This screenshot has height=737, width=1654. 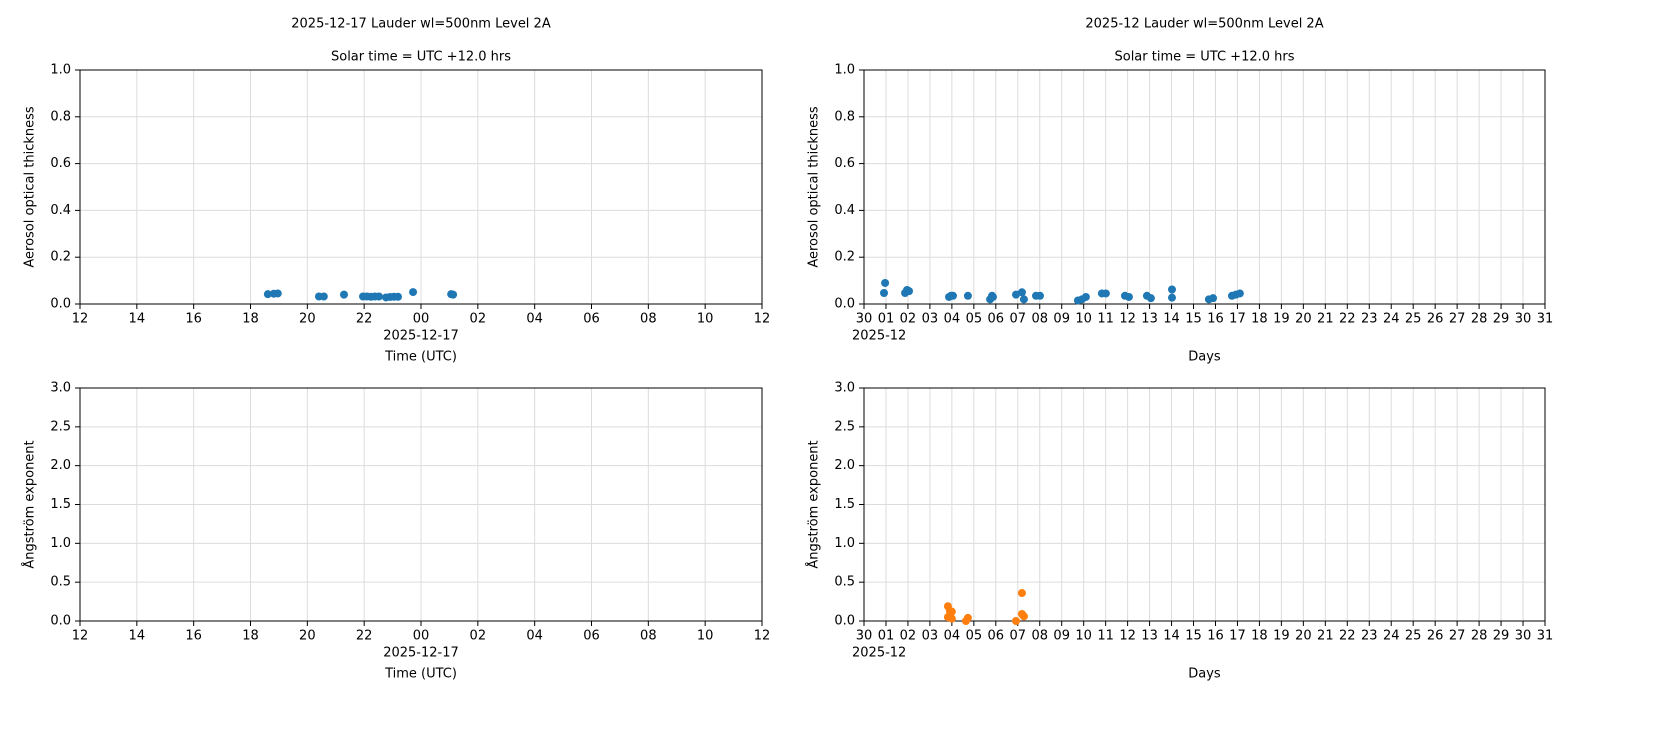 I want to click on y-tick-label: 2.5, so click(x=60, y=426).